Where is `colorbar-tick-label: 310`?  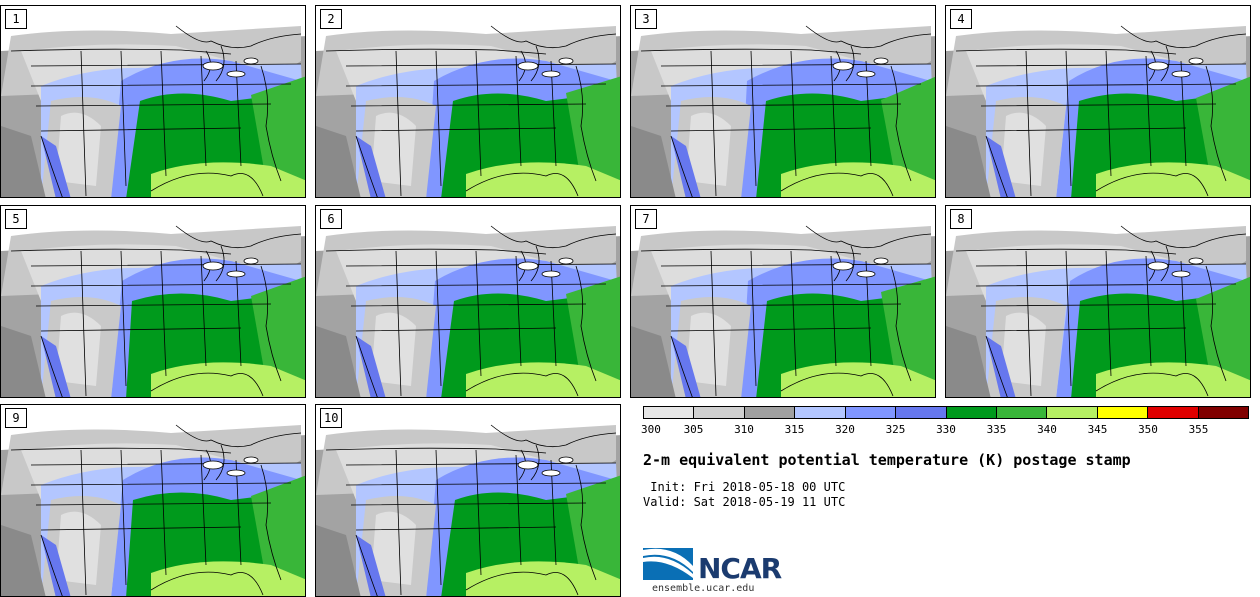 colorbar-tick-label: 310 is located at coordinates (744, 429).